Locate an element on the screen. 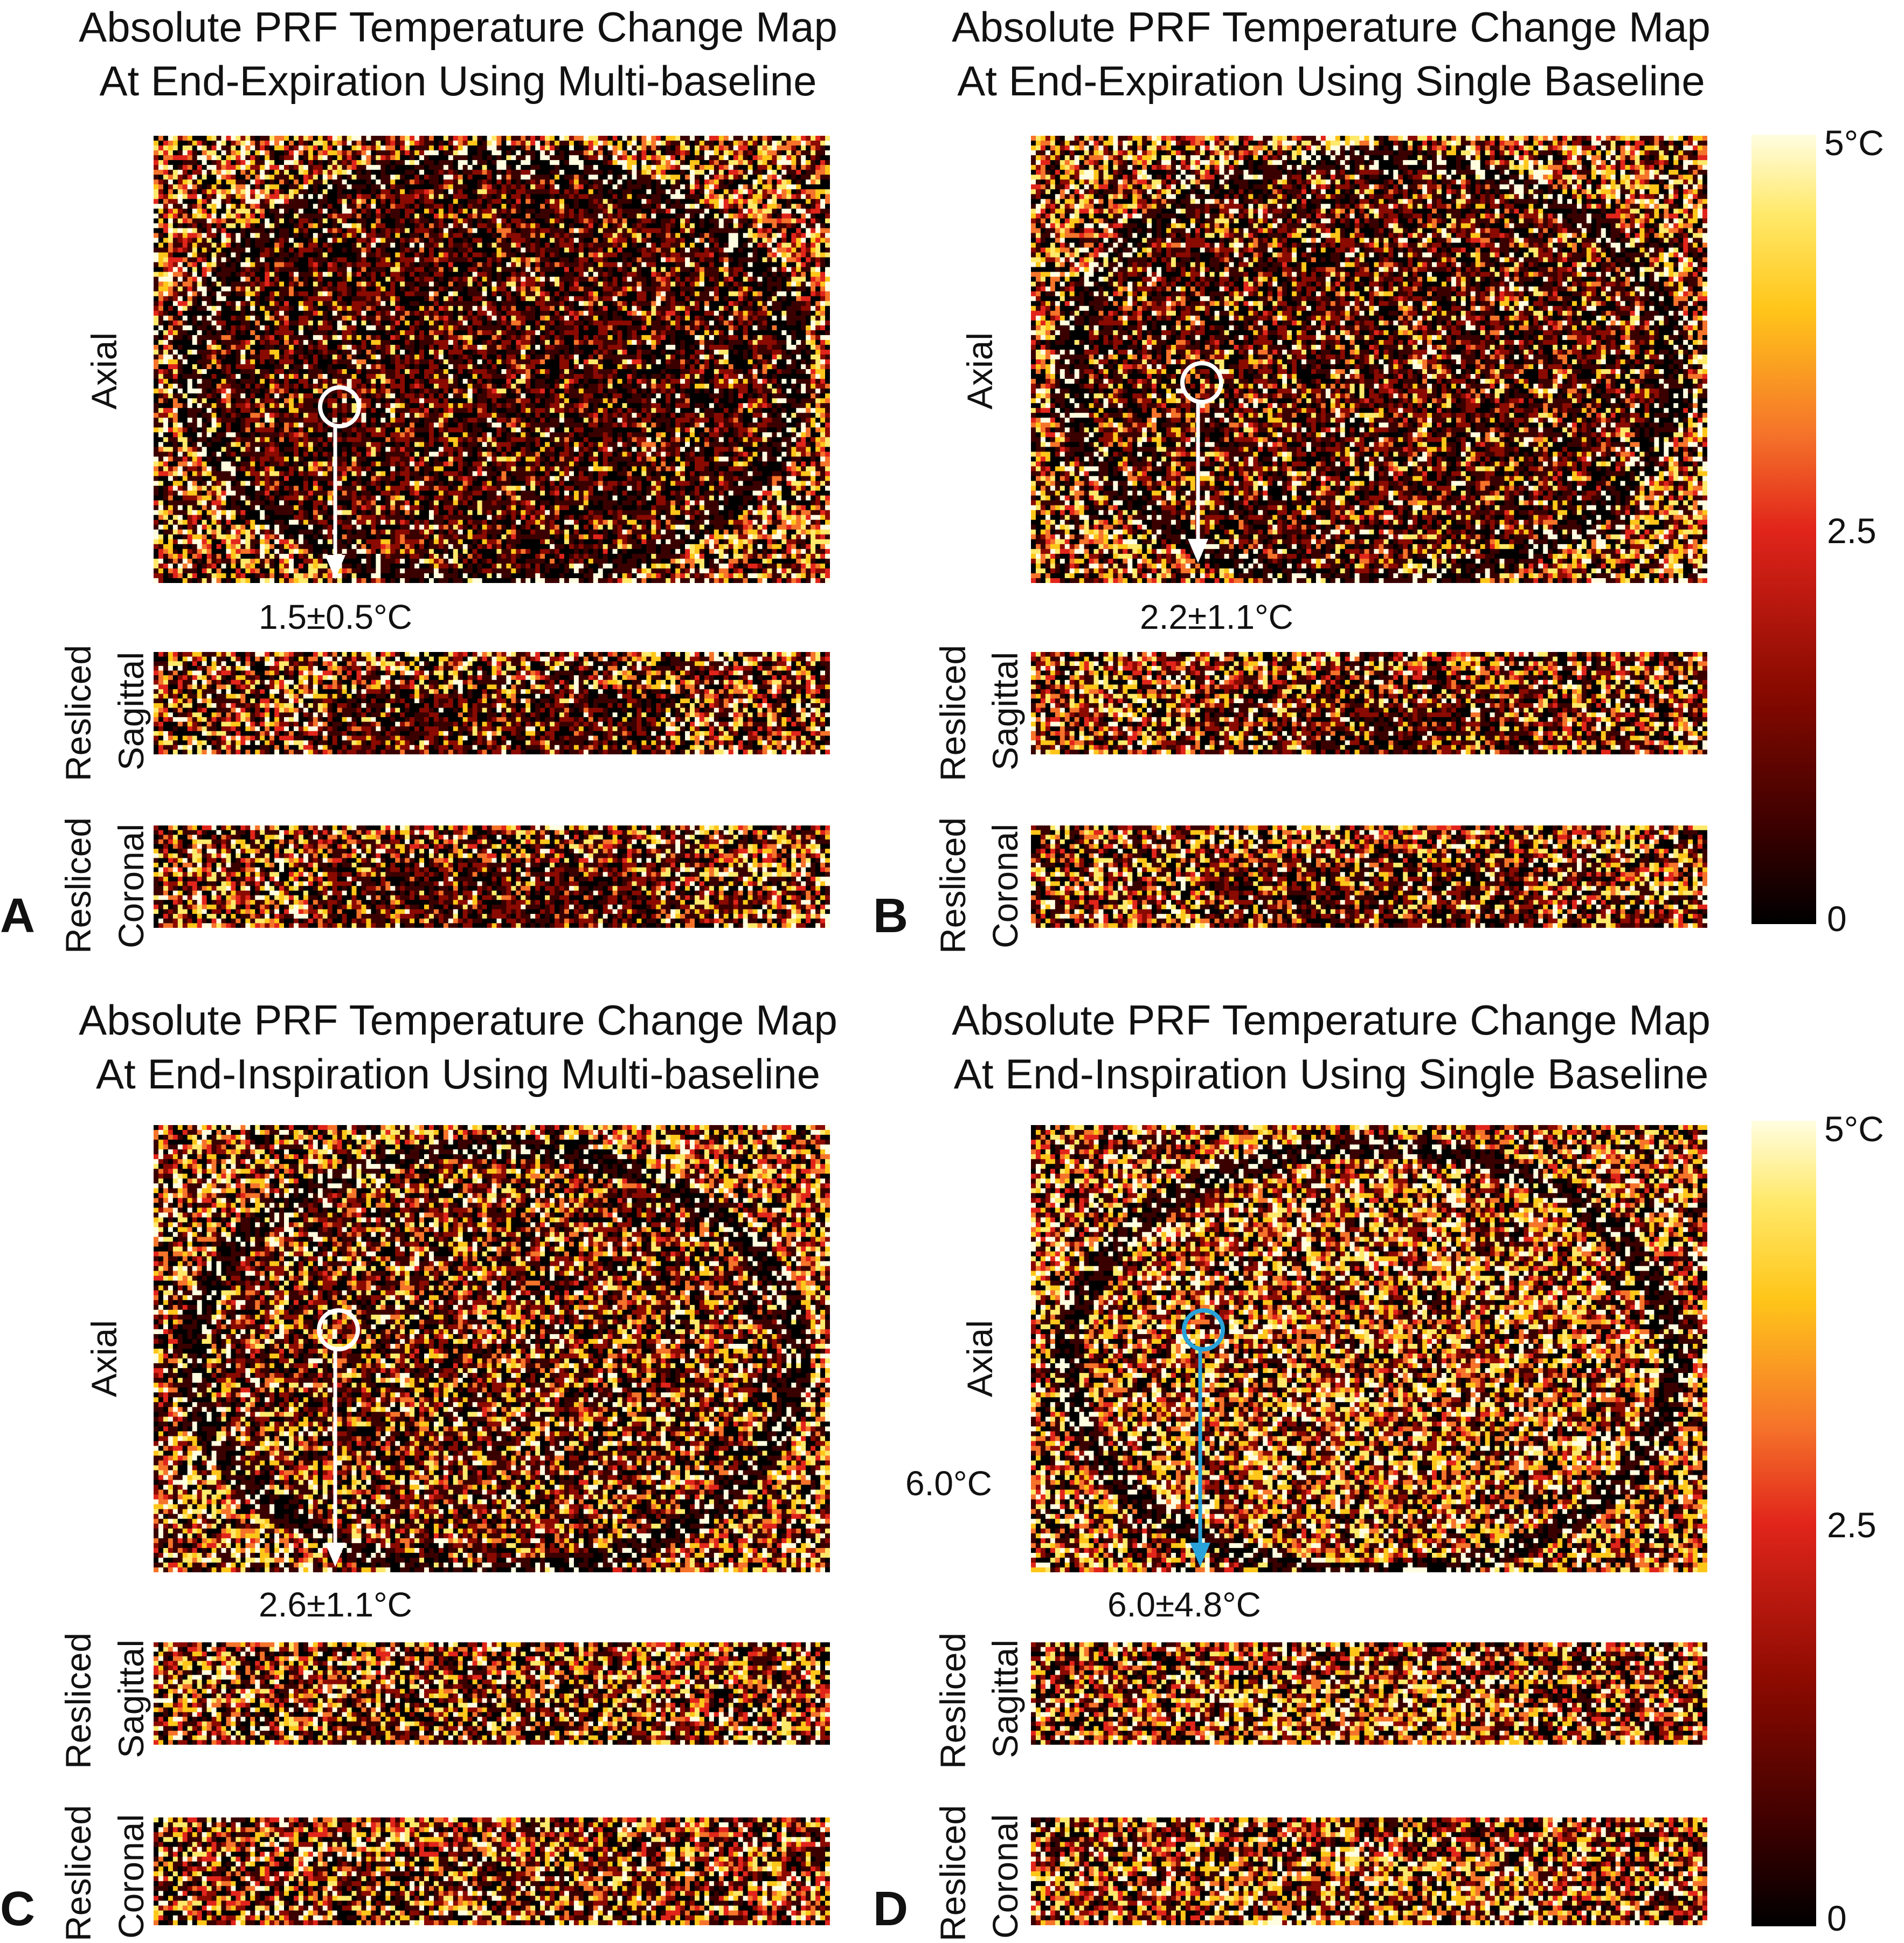 The width and height of the screenshot is (1904, 1943). colorbar-top: 5°C 2.5 0 is located at coordinates (1828, 539).